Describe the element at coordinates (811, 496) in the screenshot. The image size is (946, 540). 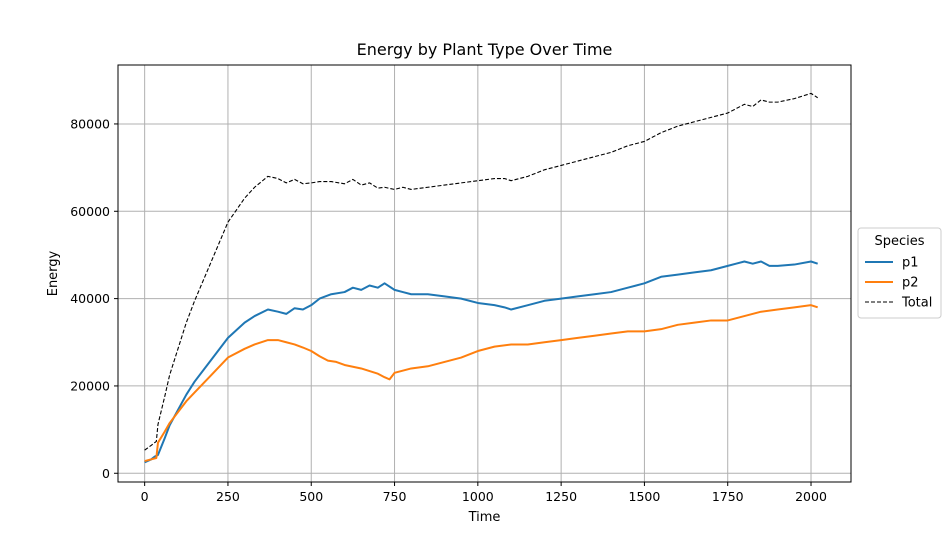
I see `x-tick-label: 2000` at that location.